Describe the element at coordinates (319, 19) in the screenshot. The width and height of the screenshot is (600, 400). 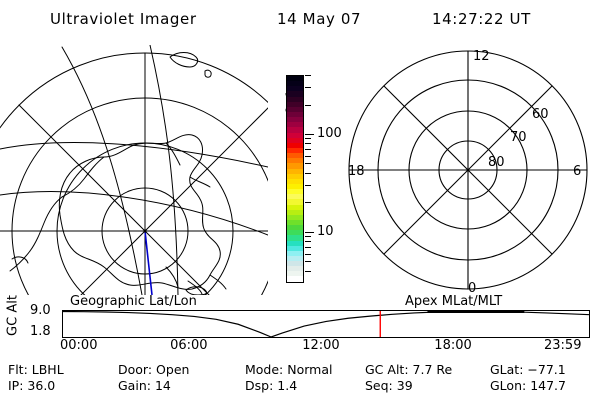
I see `observation-date: 14 May 07` at that location.